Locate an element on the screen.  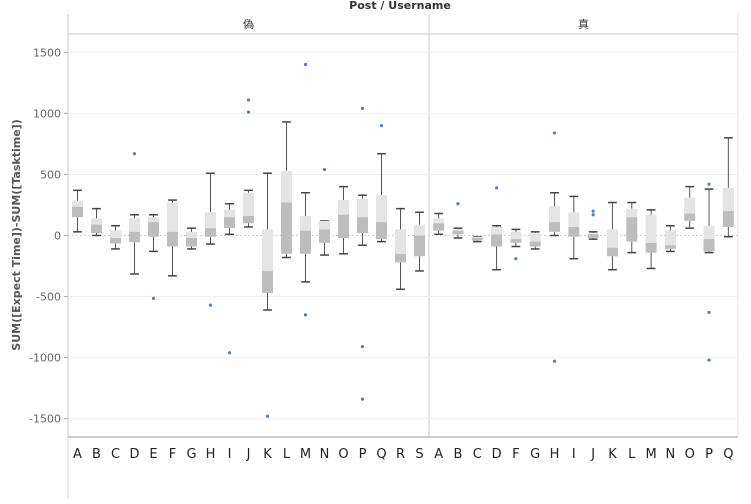
category-label: S is located at coordinates (419, 454).